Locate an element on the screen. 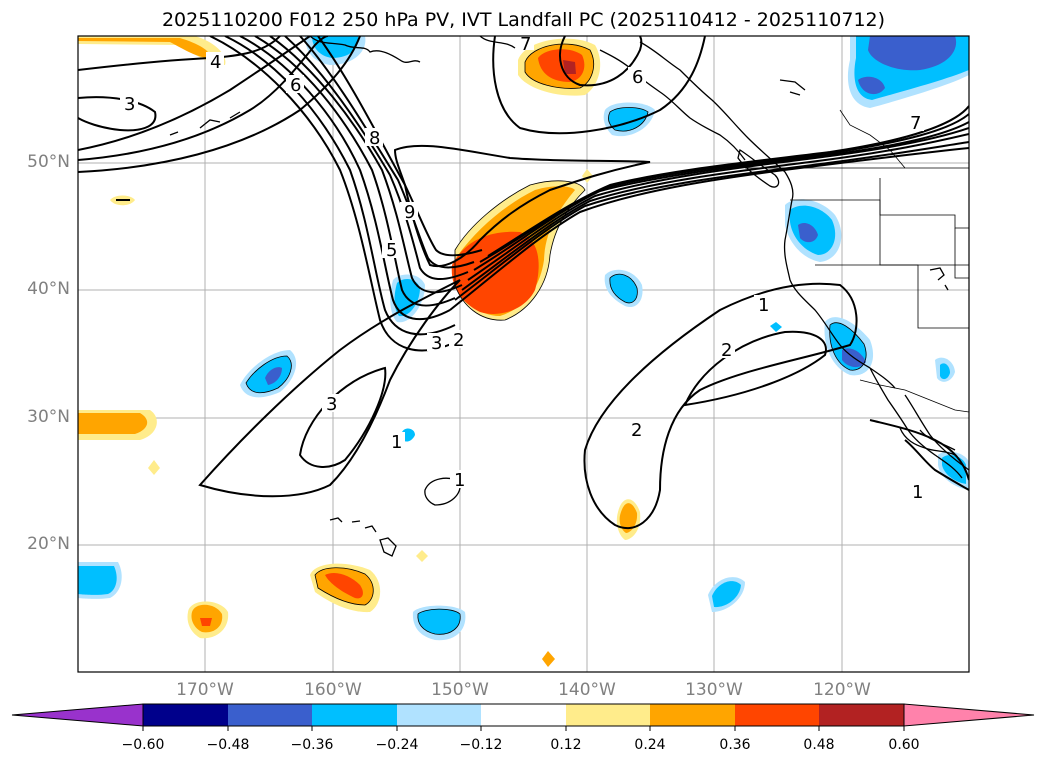 The height and width of the screenshot is (765, 1047). colorbar-tick-label: −0.12 is located at coordinates (481, 745).